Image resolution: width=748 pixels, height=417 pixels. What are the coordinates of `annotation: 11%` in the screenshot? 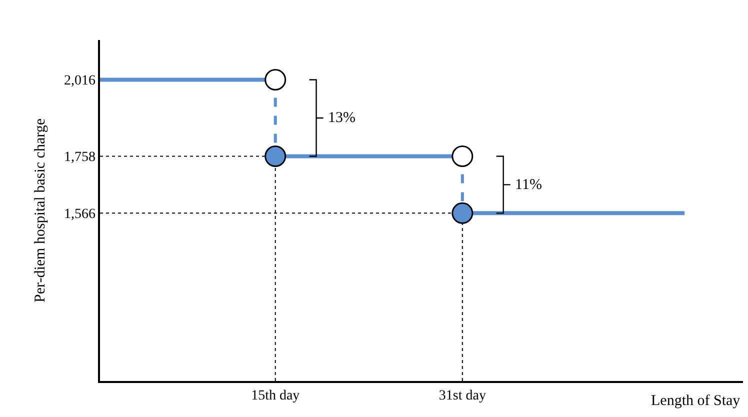 It's located at (528, 185).